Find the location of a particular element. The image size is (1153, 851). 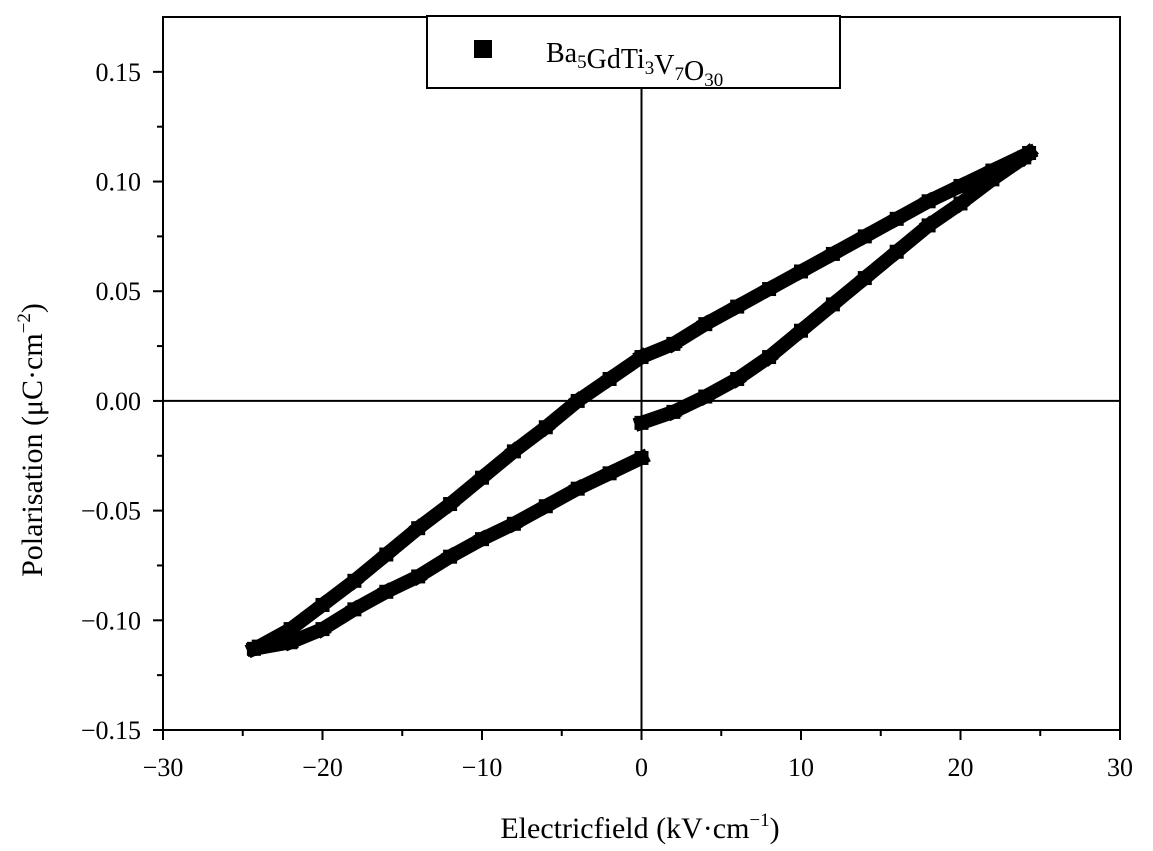

x-axis-title-sup: −1 is located at coordinates (759, 820).